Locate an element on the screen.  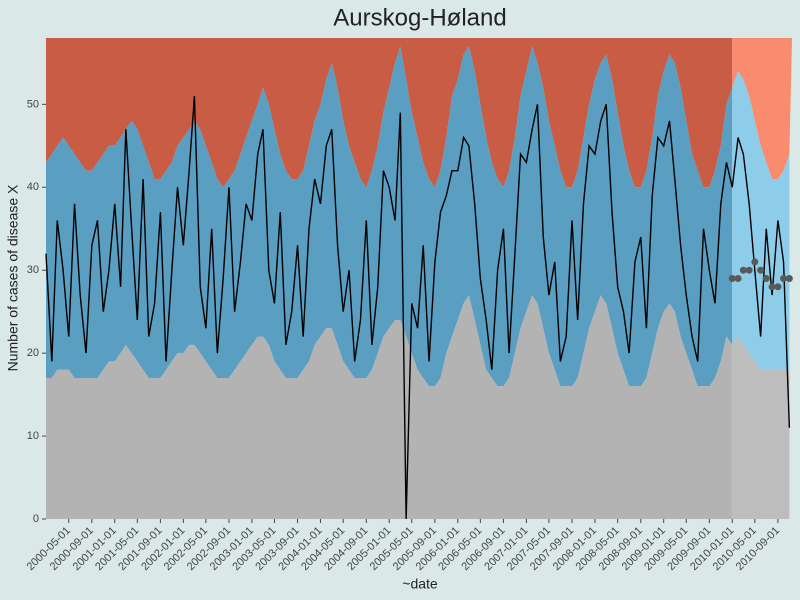
threshold-band is located at coordinates (761, 220).